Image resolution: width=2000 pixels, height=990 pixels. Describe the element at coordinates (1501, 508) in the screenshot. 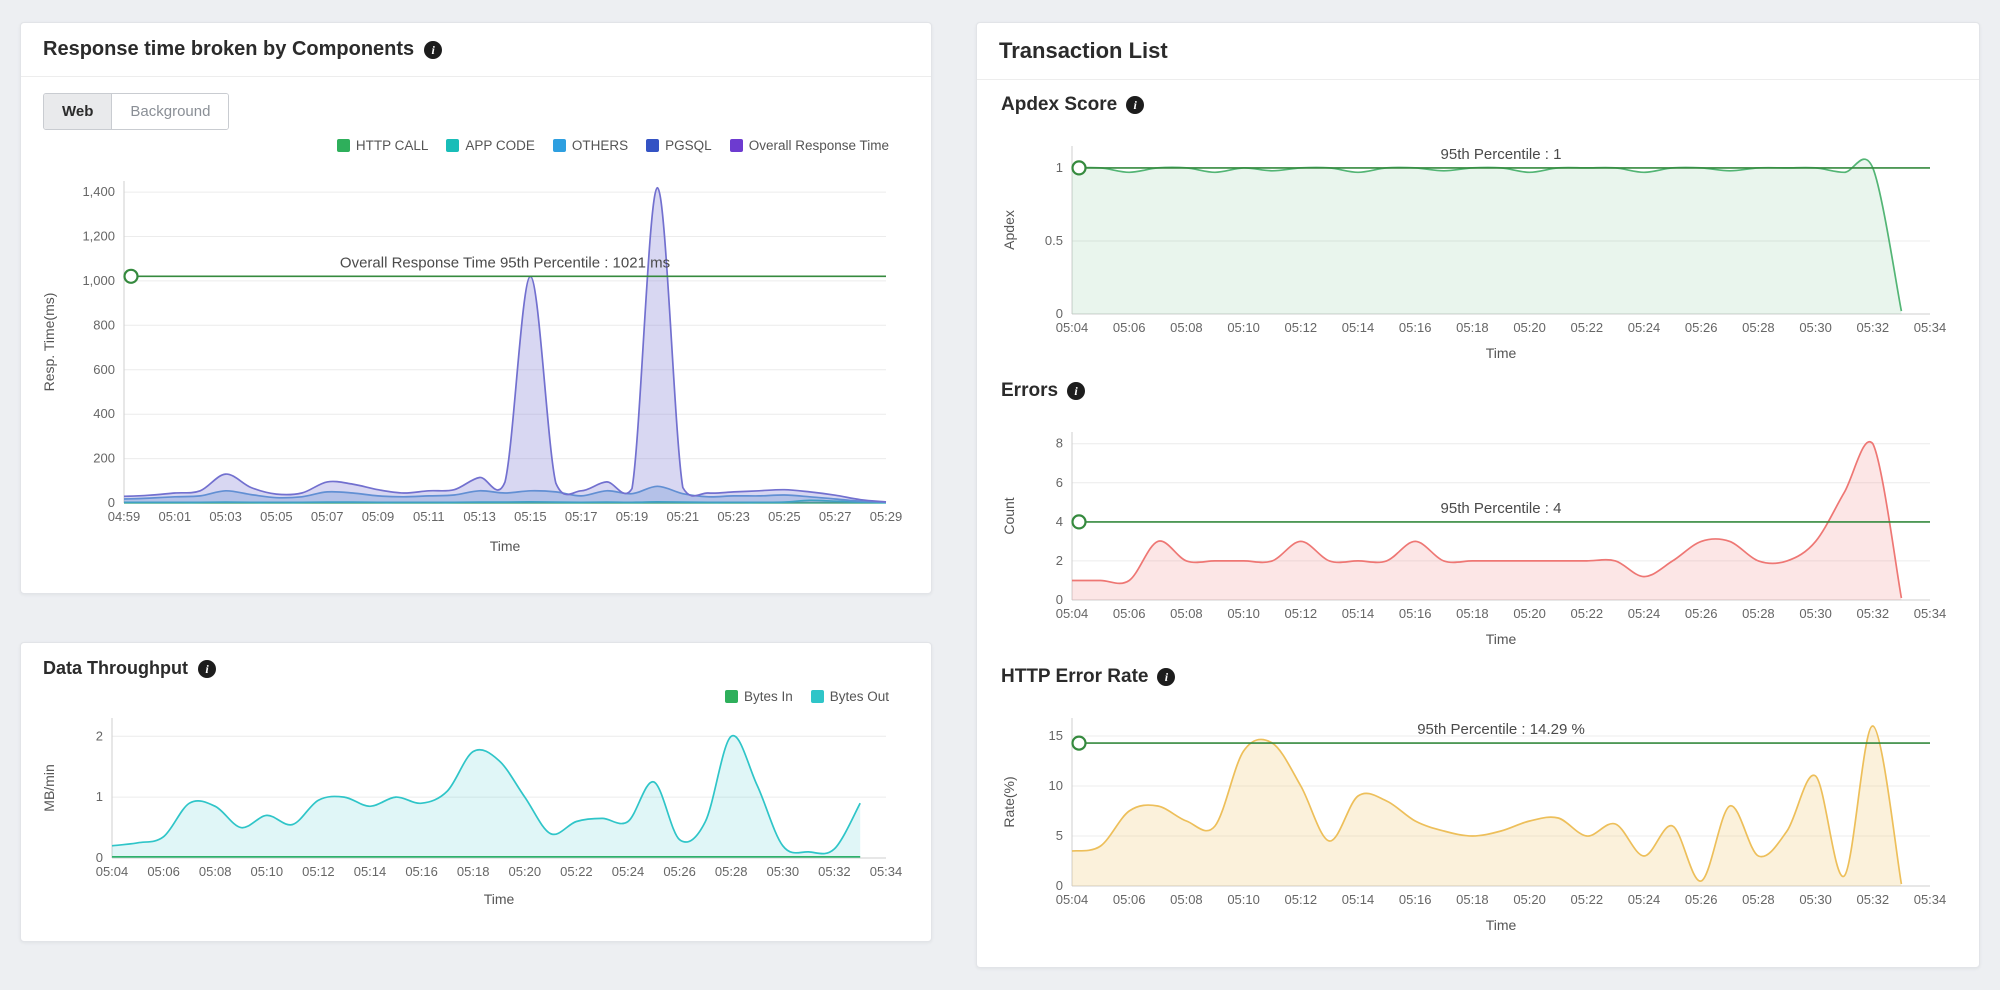

I see `svg-text: 95th Percentile : 4` at that location.